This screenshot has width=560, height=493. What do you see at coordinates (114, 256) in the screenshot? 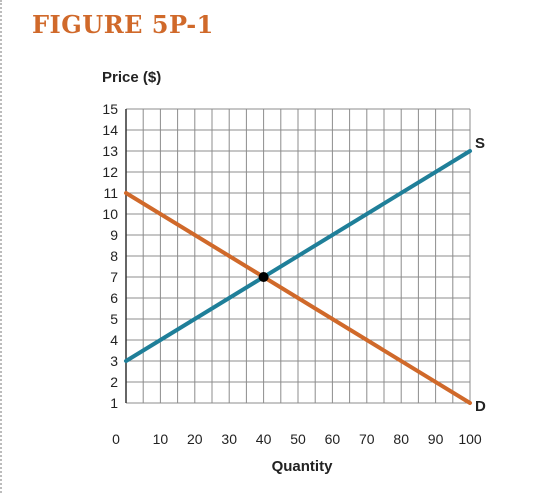
I see `y-tick-label: 8` at bounding box center [114, 256].